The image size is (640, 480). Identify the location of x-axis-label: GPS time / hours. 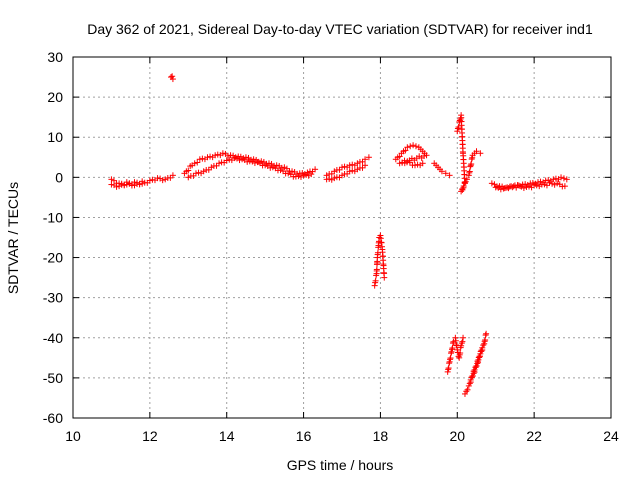
(340, 465).